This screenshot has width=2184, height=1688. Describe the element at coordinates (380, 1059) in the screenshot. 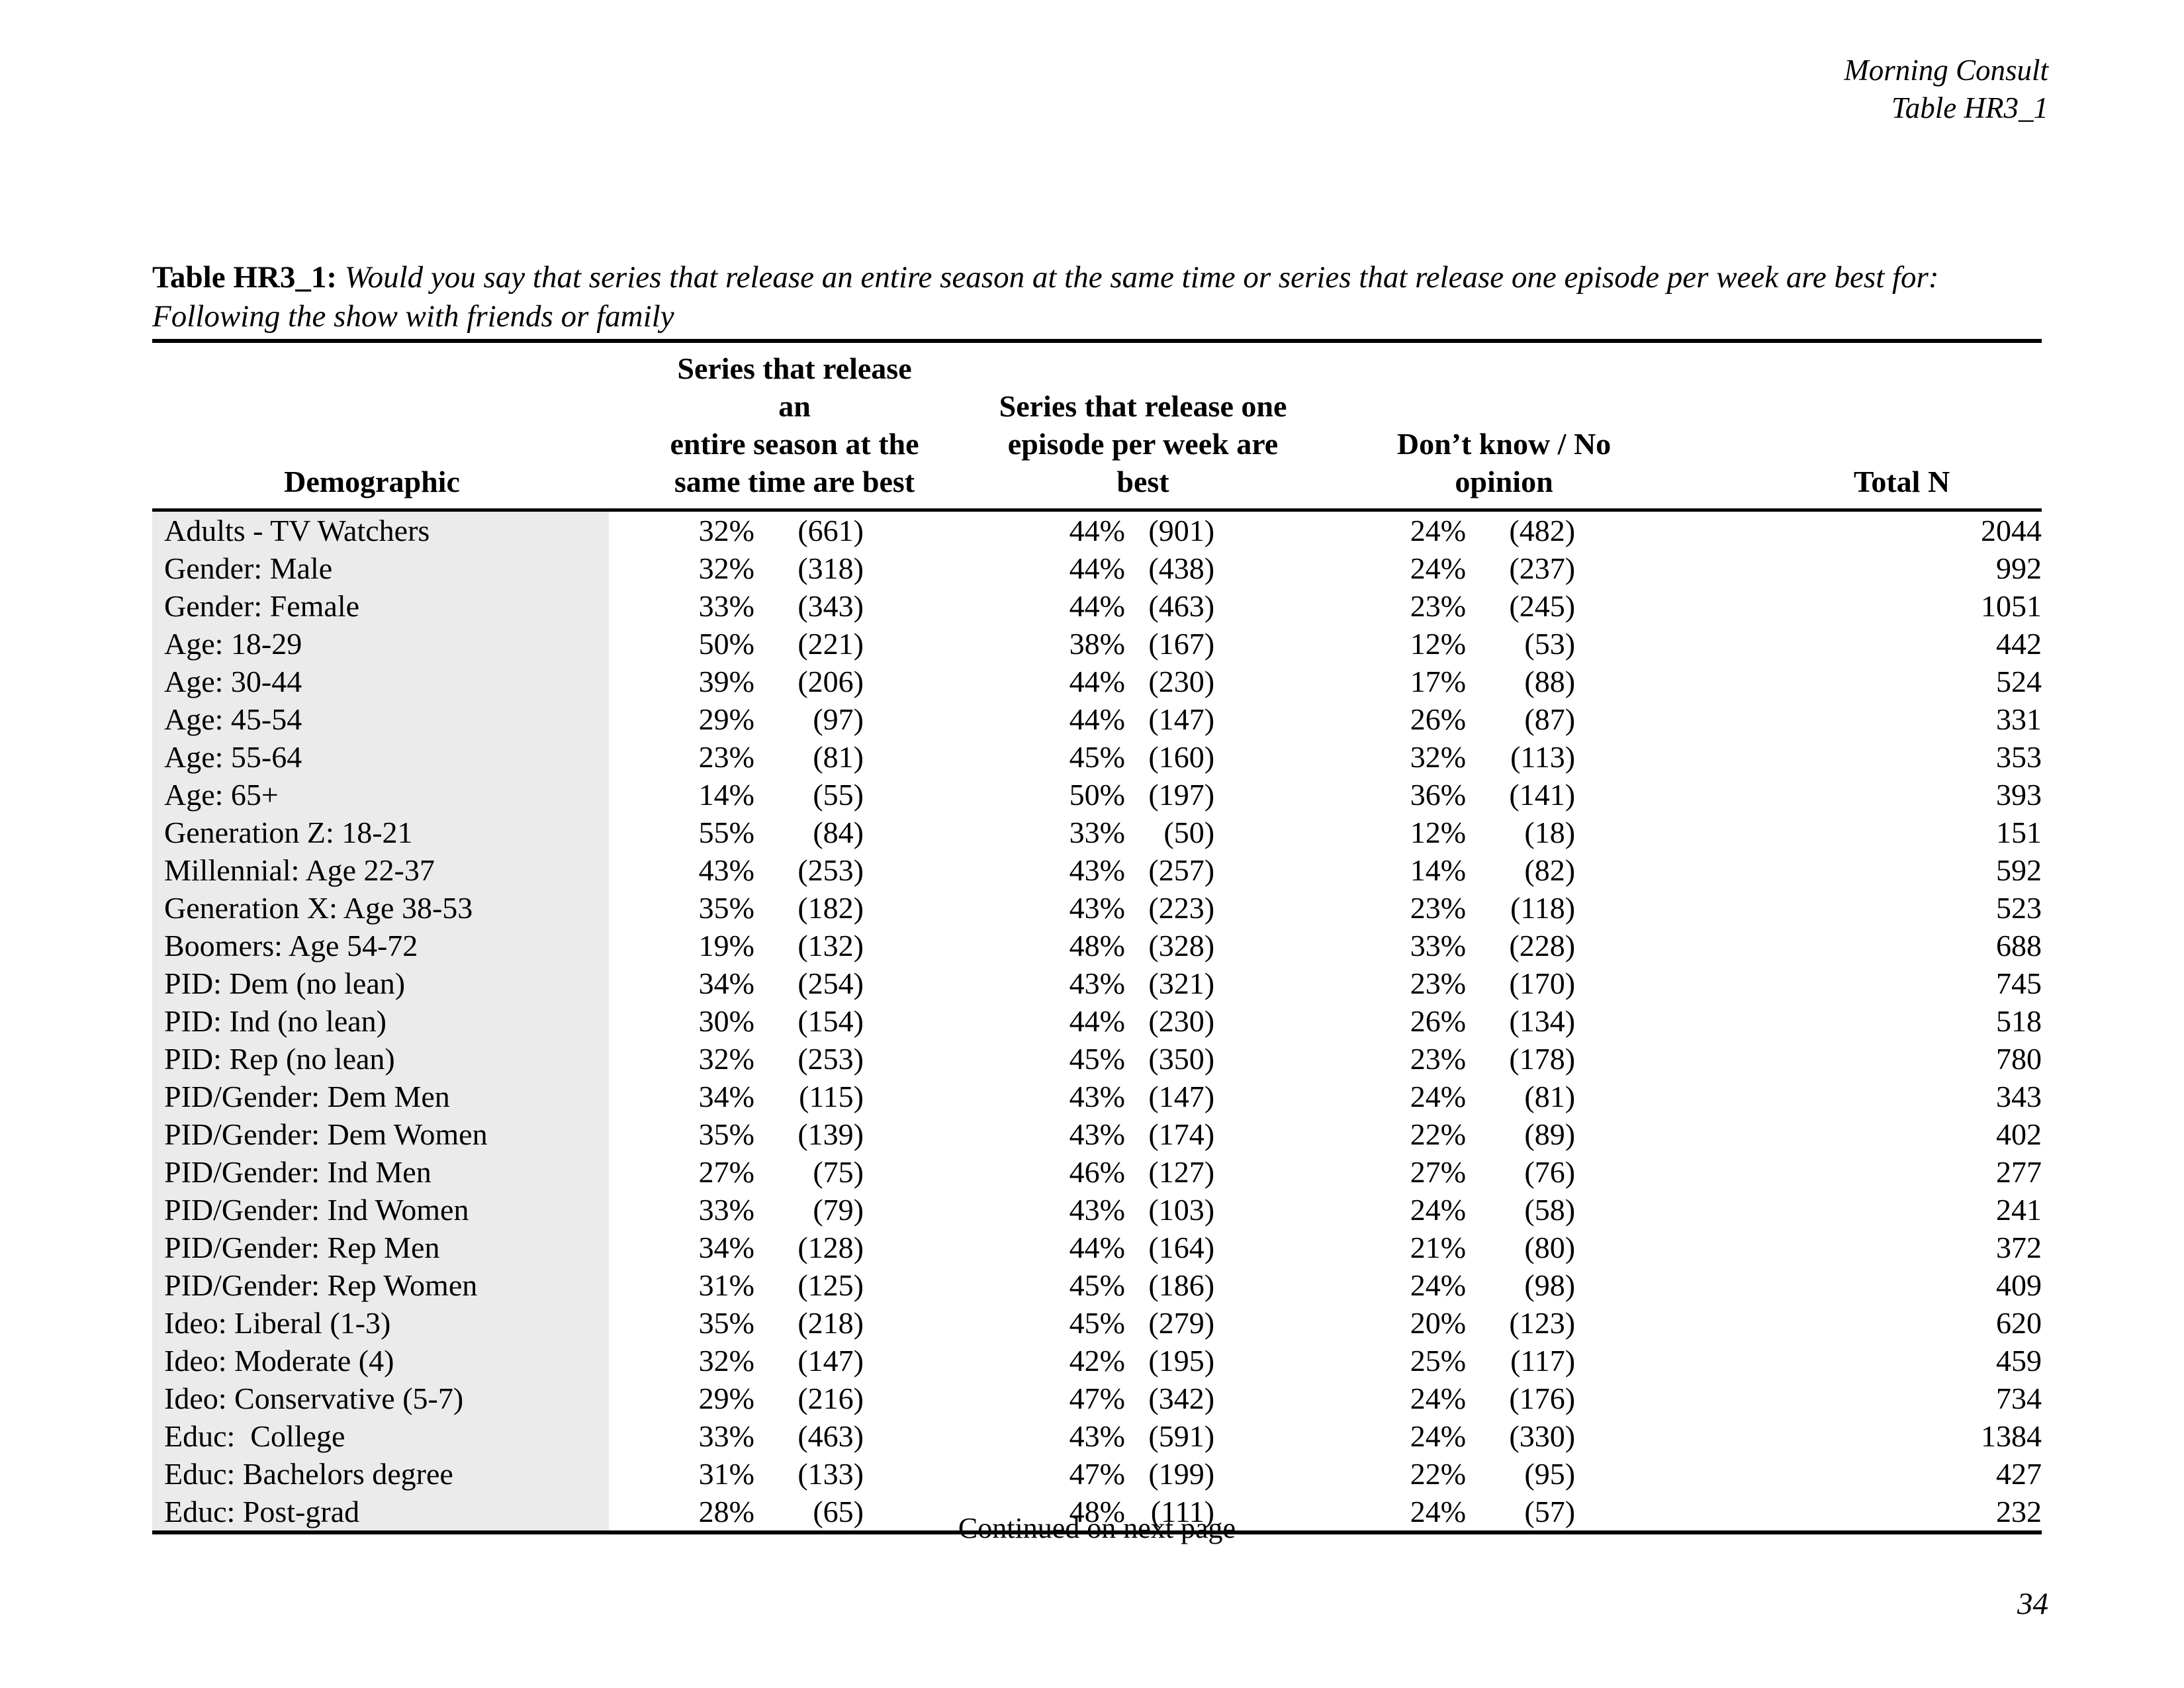

I see `demographic-cell: PID: Rep (no lean)` at that location.